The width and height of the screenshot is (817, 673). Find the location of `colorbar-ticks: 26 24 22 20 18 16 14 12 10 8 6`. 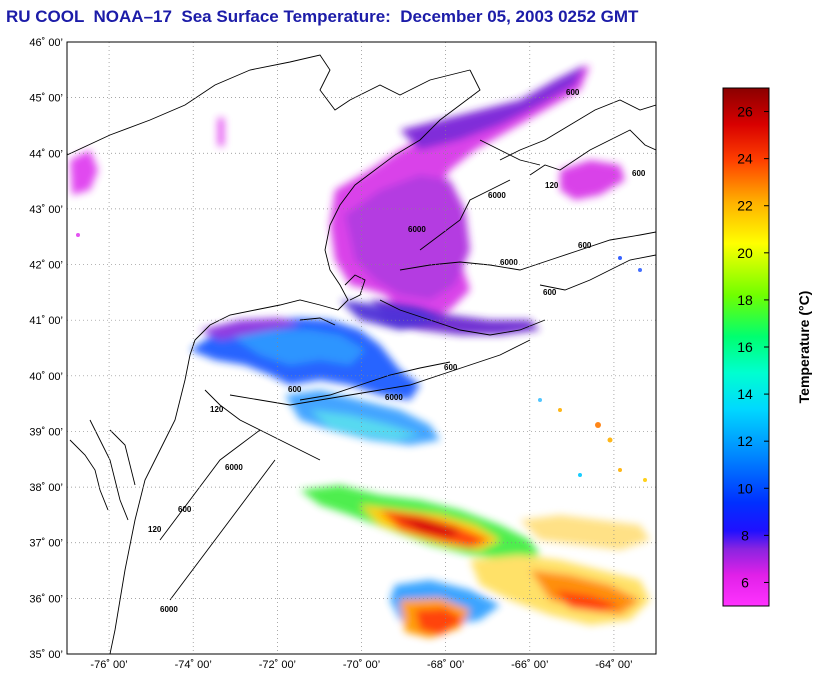

colorbar-ticks: 26 24 22 20 18 16 14 12 10 8 6 is located at coordinates (753, 347).